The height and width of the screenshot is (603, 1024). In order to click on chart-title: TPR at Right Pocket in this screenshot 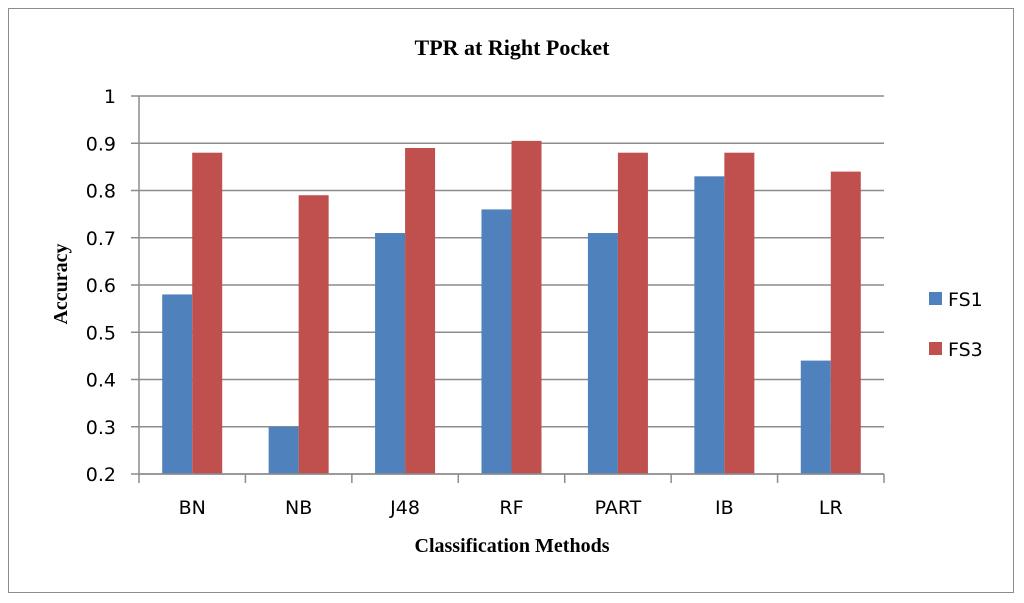, I will do `click(513, 47)`.